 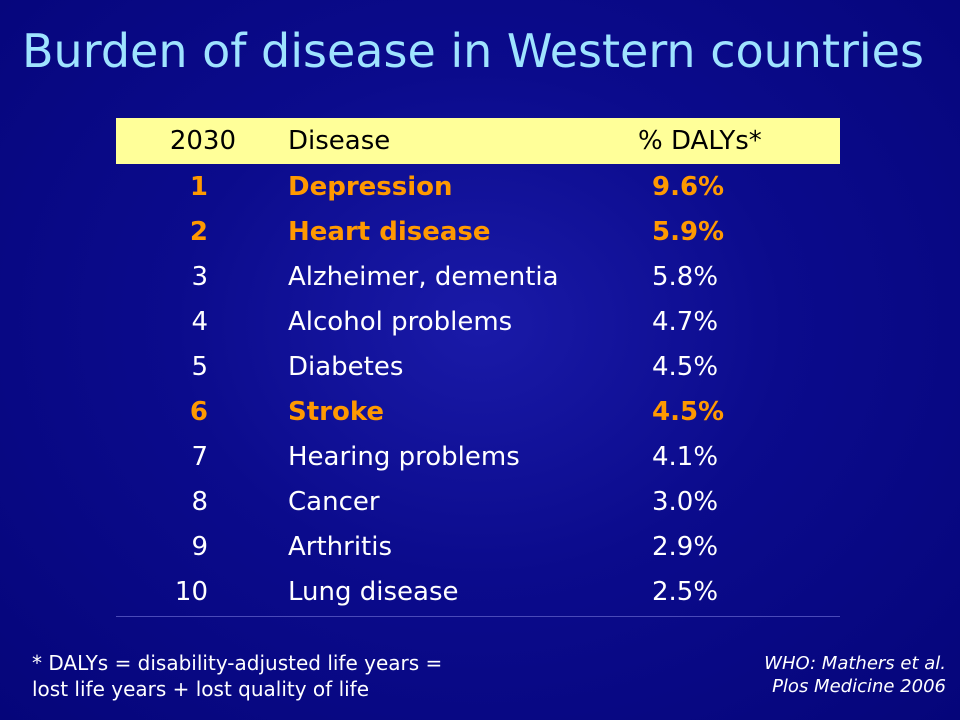 What do you see at coordinates (685, 321) in the screenshot?
I see `dalys-cell: 4.7%` at bounding box center [685, 321].